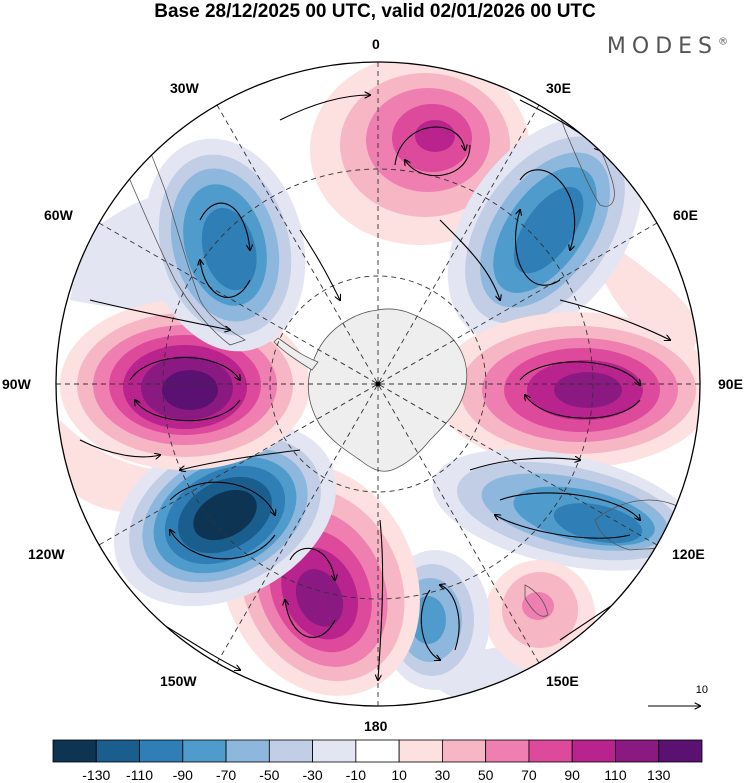 The image size is (750, 783). I want to click on lobe-0-positive, so click(420, 153).